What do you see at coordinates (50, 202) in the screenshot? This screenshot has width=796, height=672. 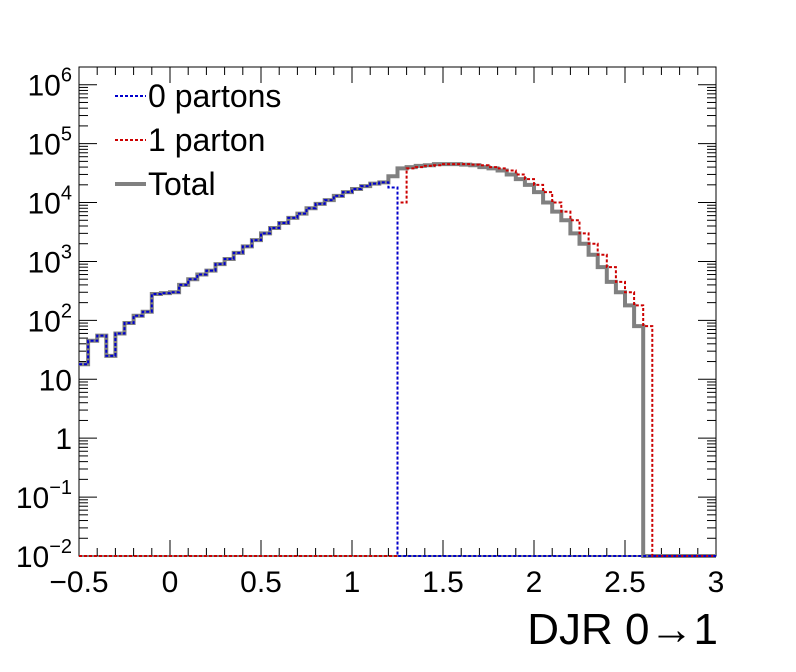 I see `y-tick-label: 10⁴` at bounding box center [50, 202].